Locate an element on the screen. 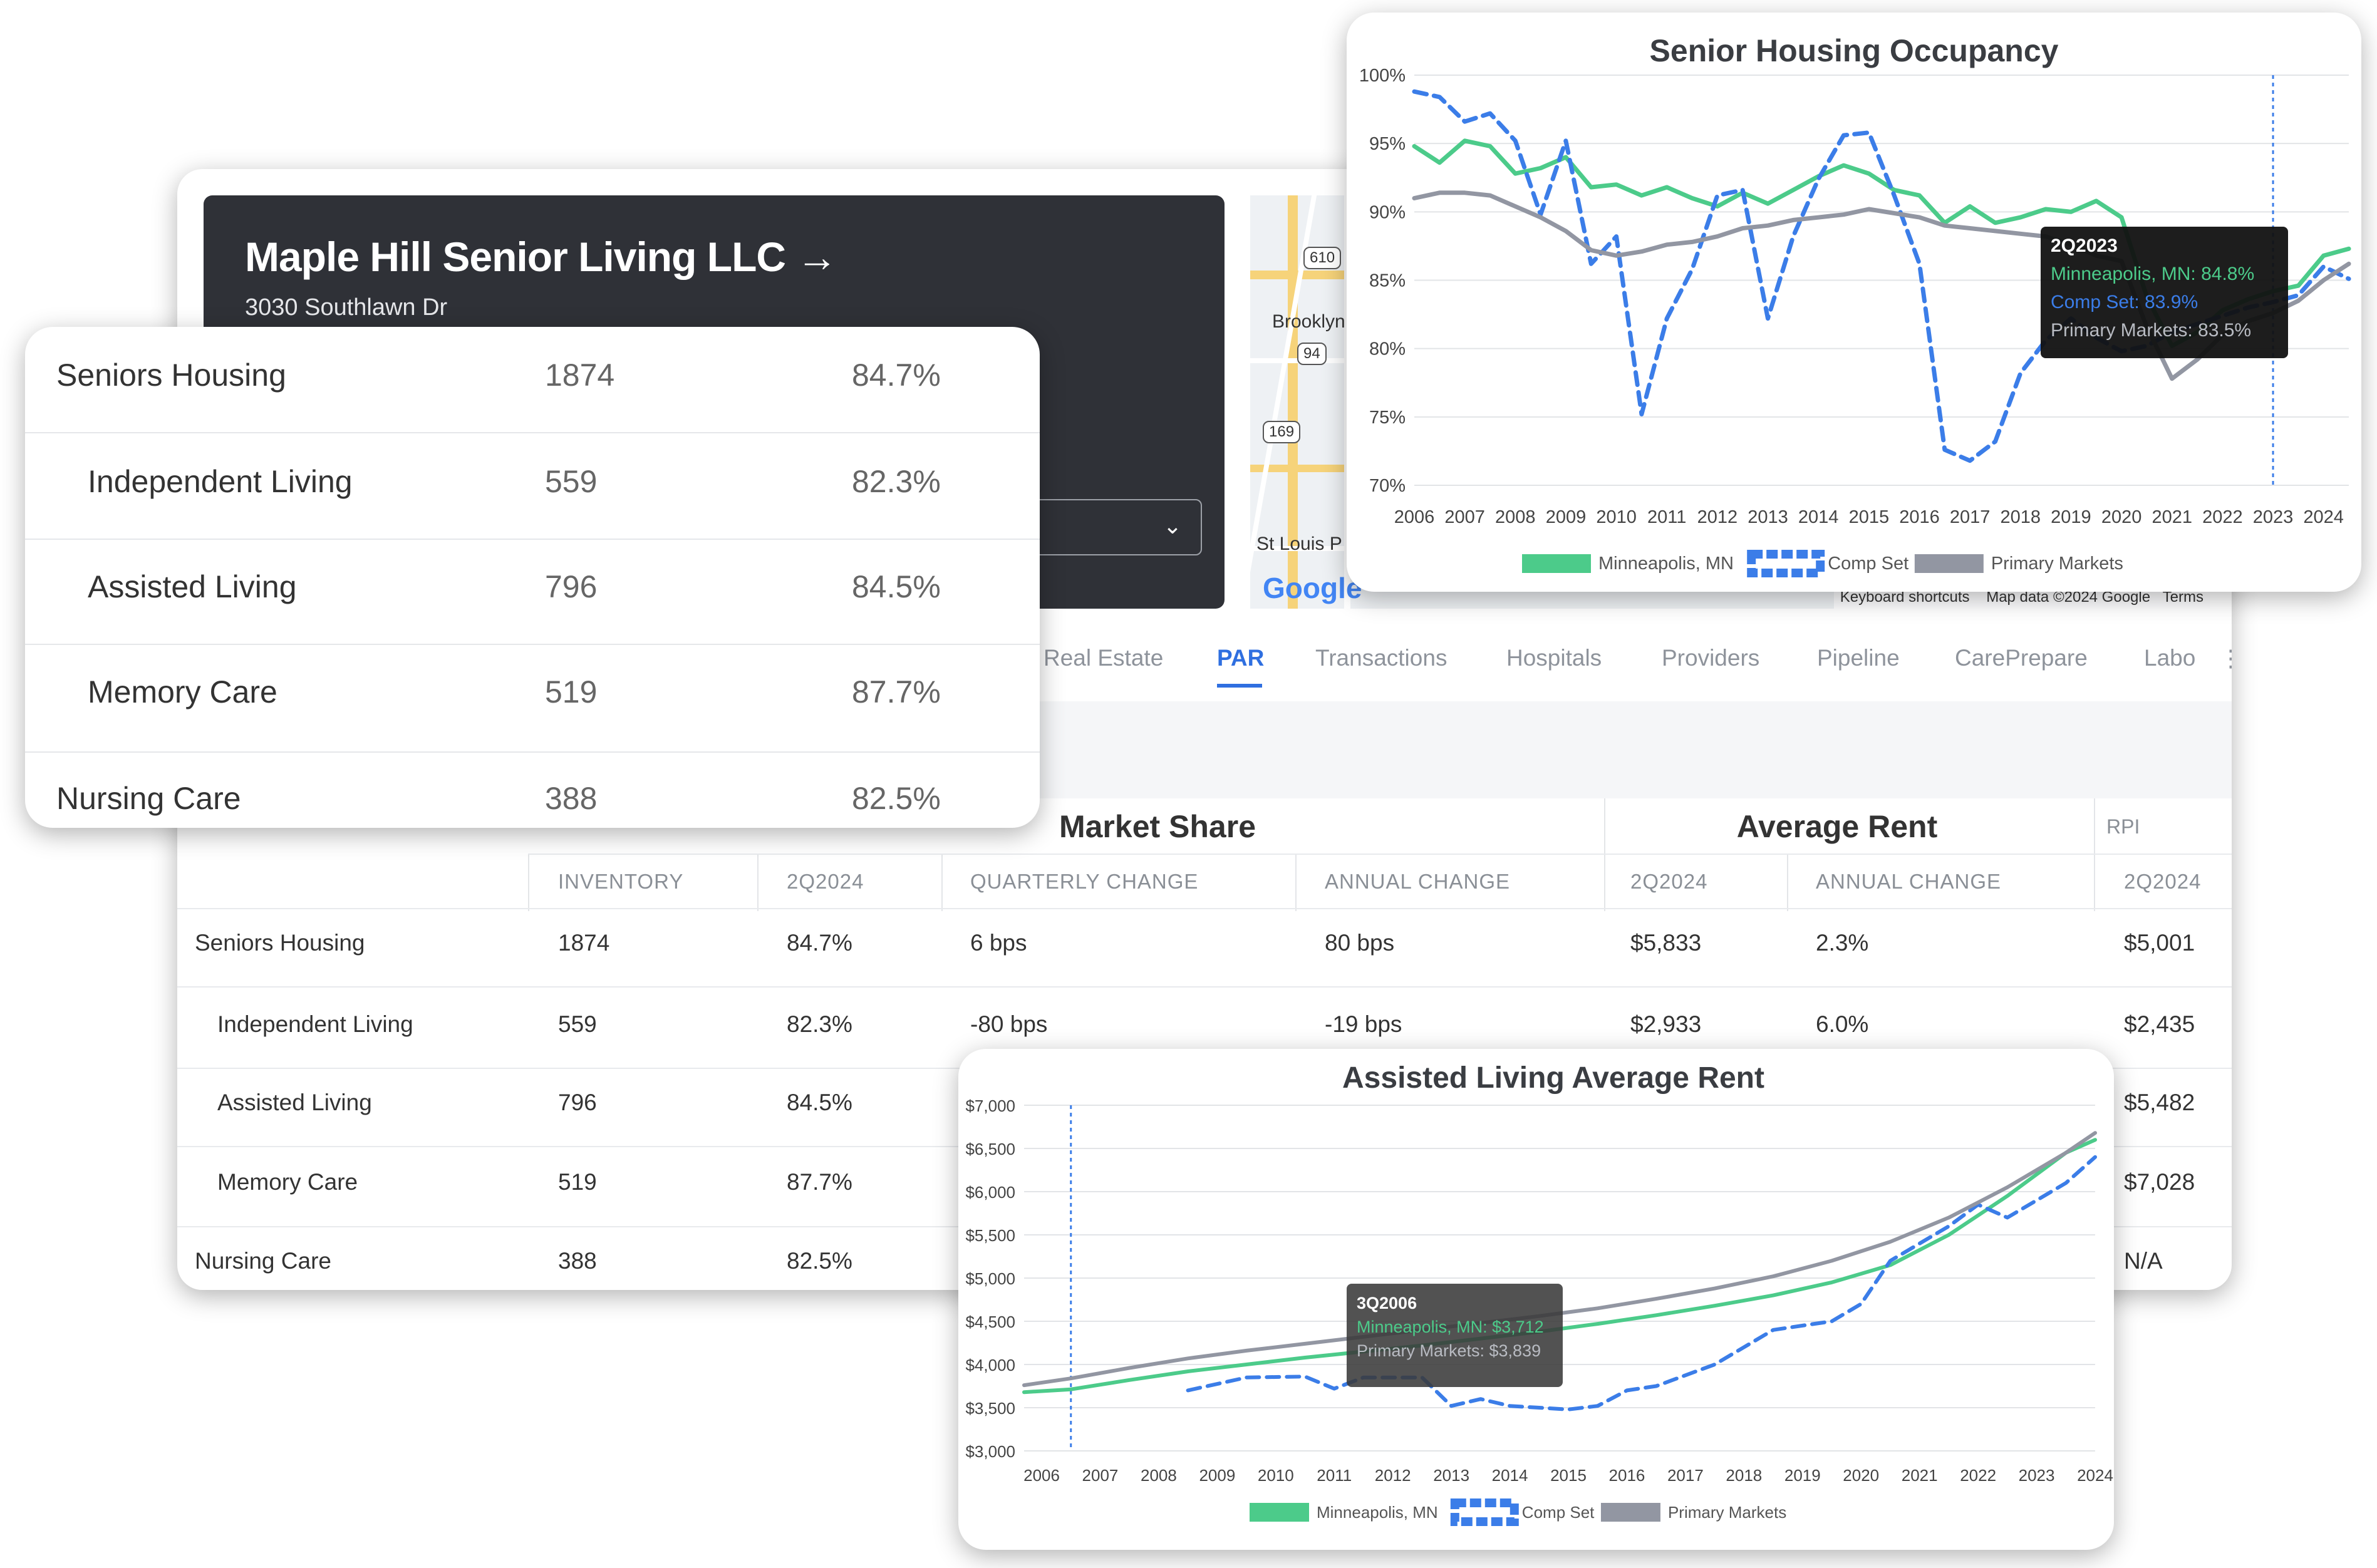 The height and width of the screenshot is (1568, 2377). group-header-average-rent: Average Rent is located at coordinates (1837, 826).